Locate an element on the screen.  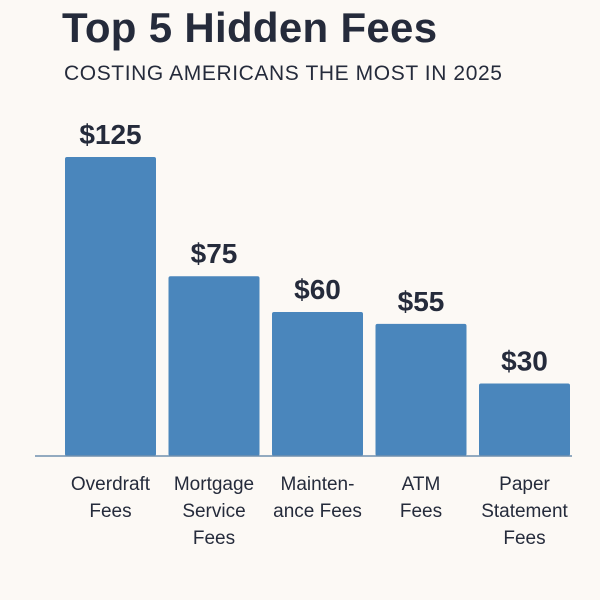
value-label: $125 is located at coordinates (110, 134).